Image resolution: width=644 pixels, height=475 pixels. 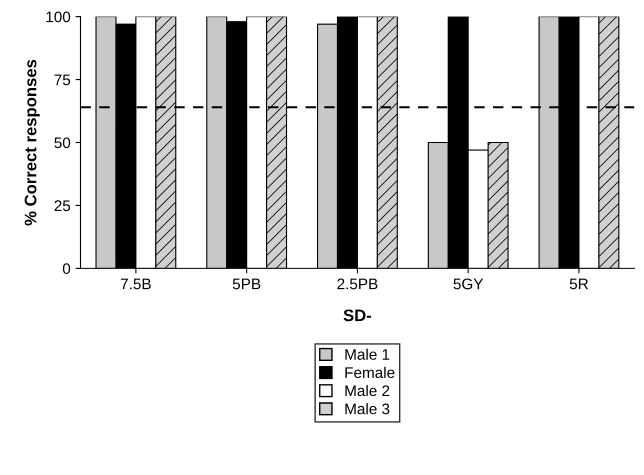 I want to click on y-tick-label: 0, so click(x=66, y=268).